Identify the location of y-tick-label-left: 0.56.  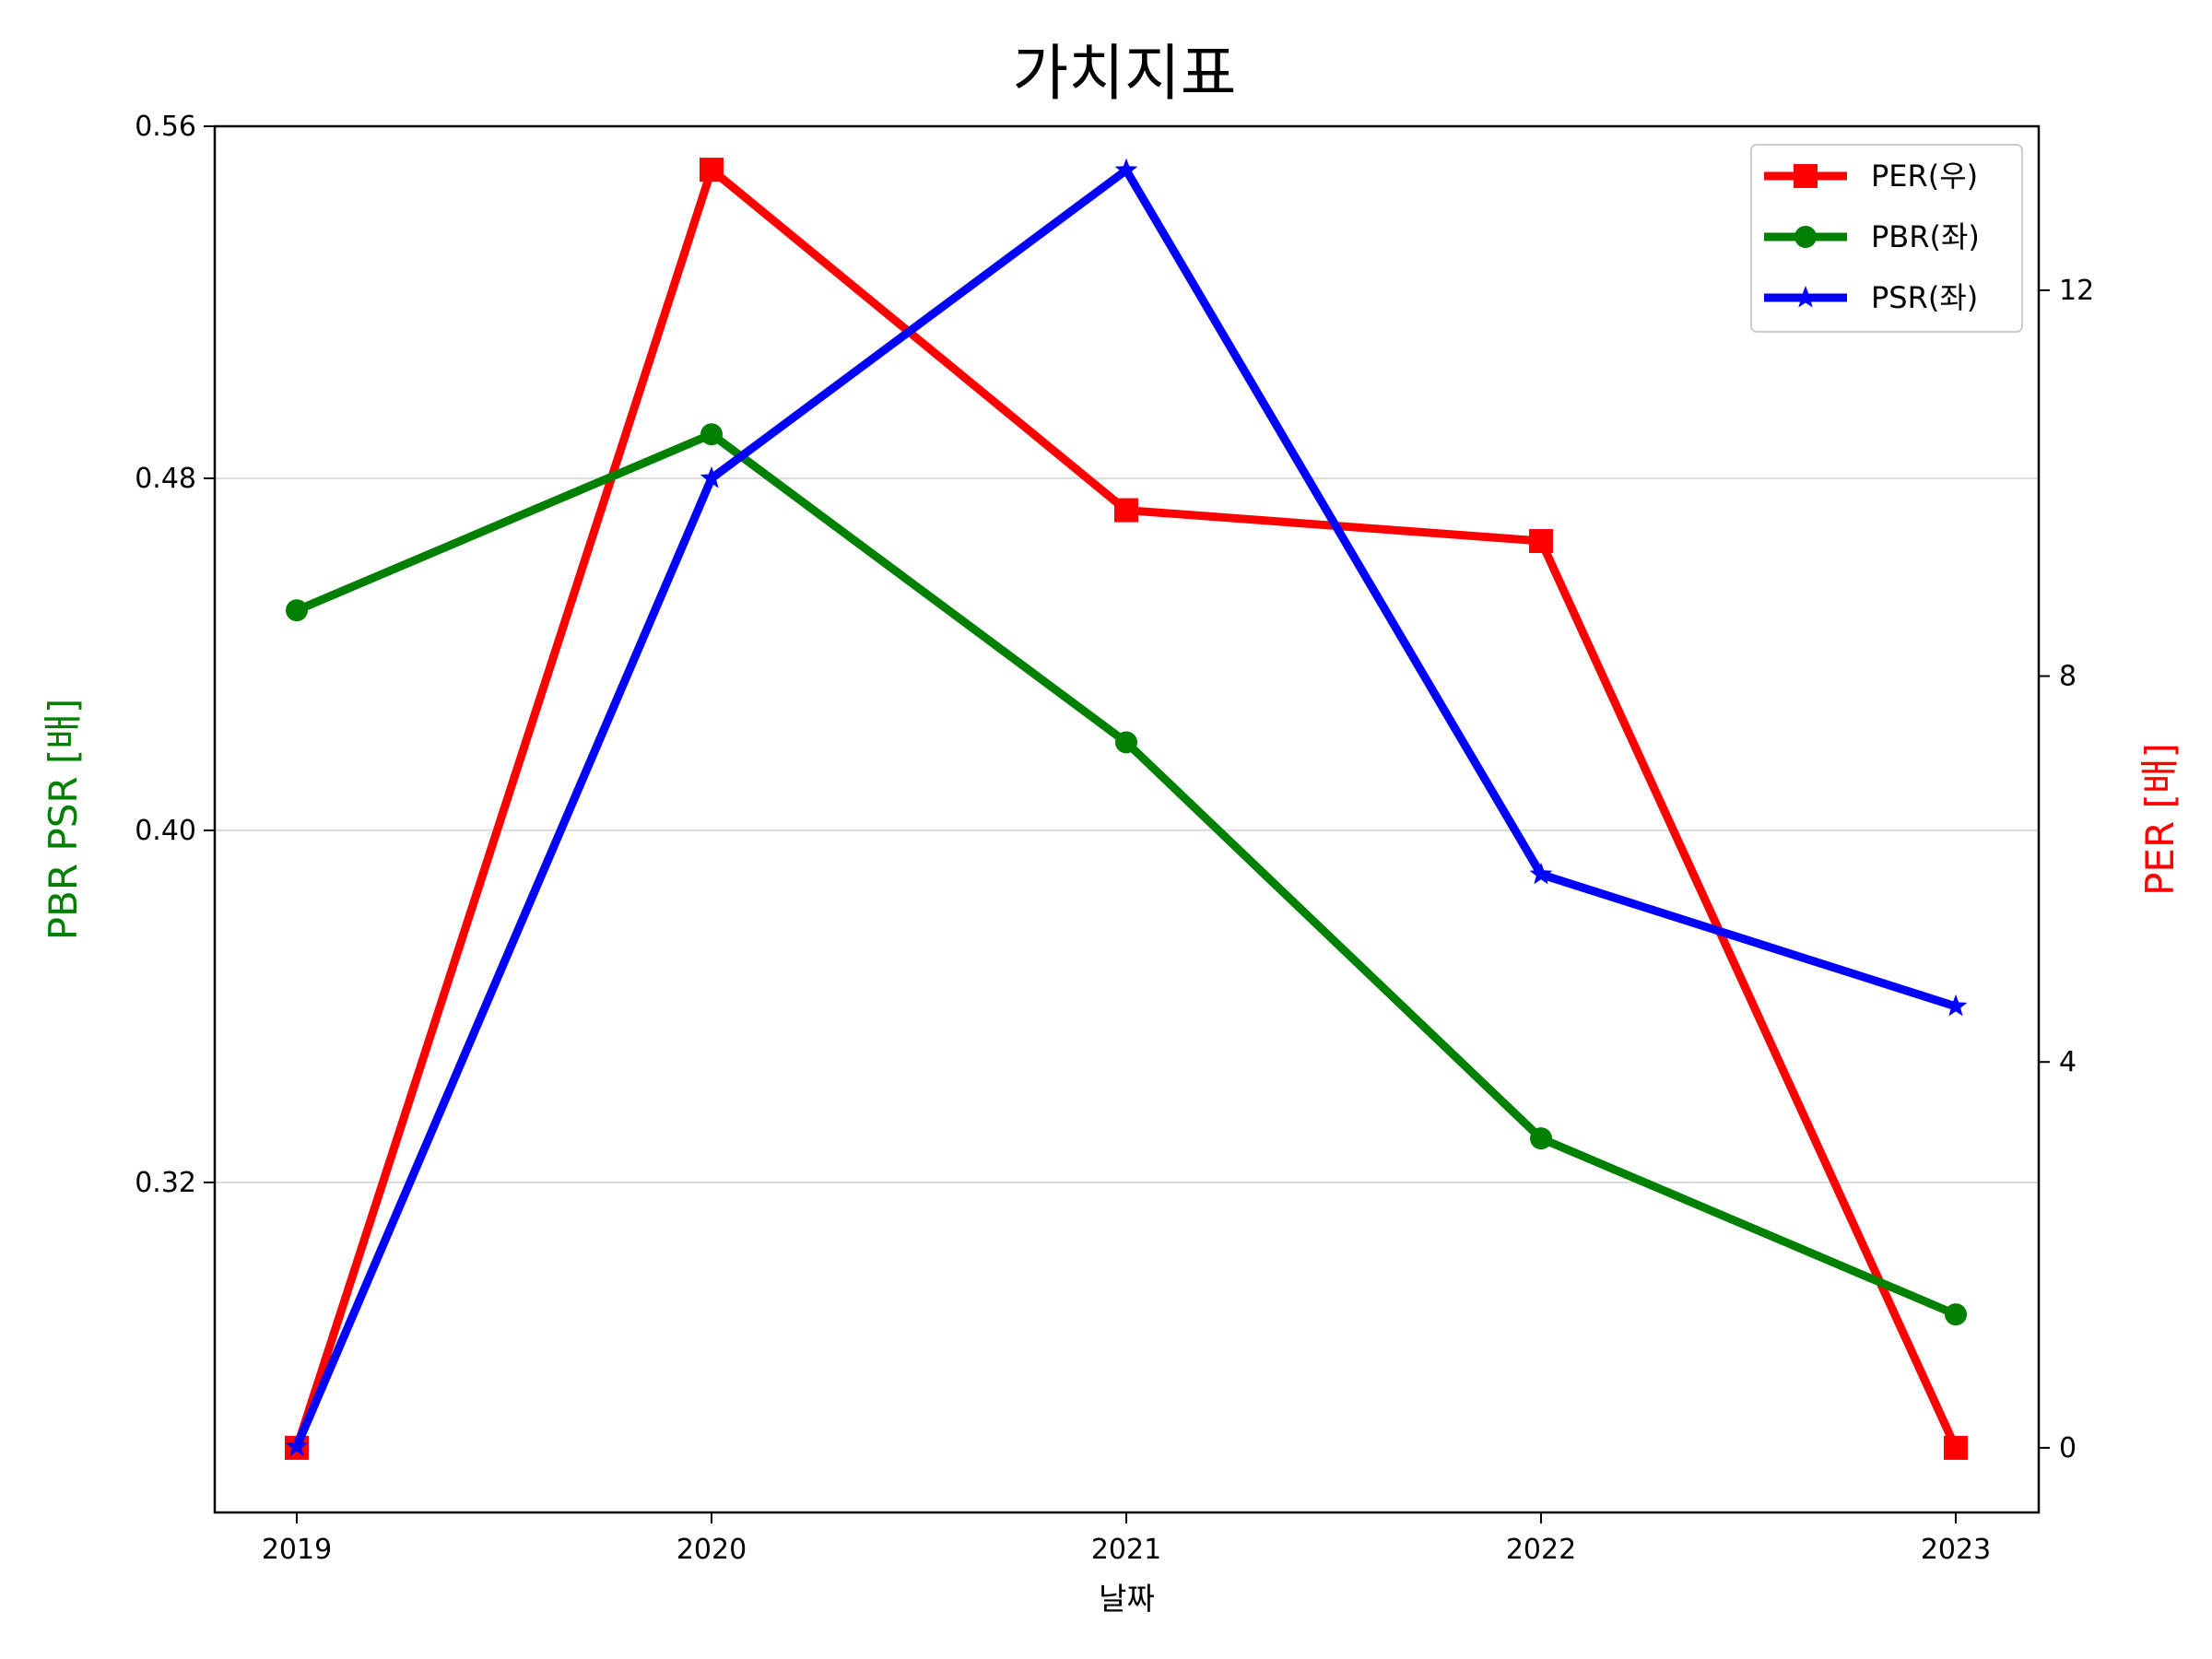
(165, 127).